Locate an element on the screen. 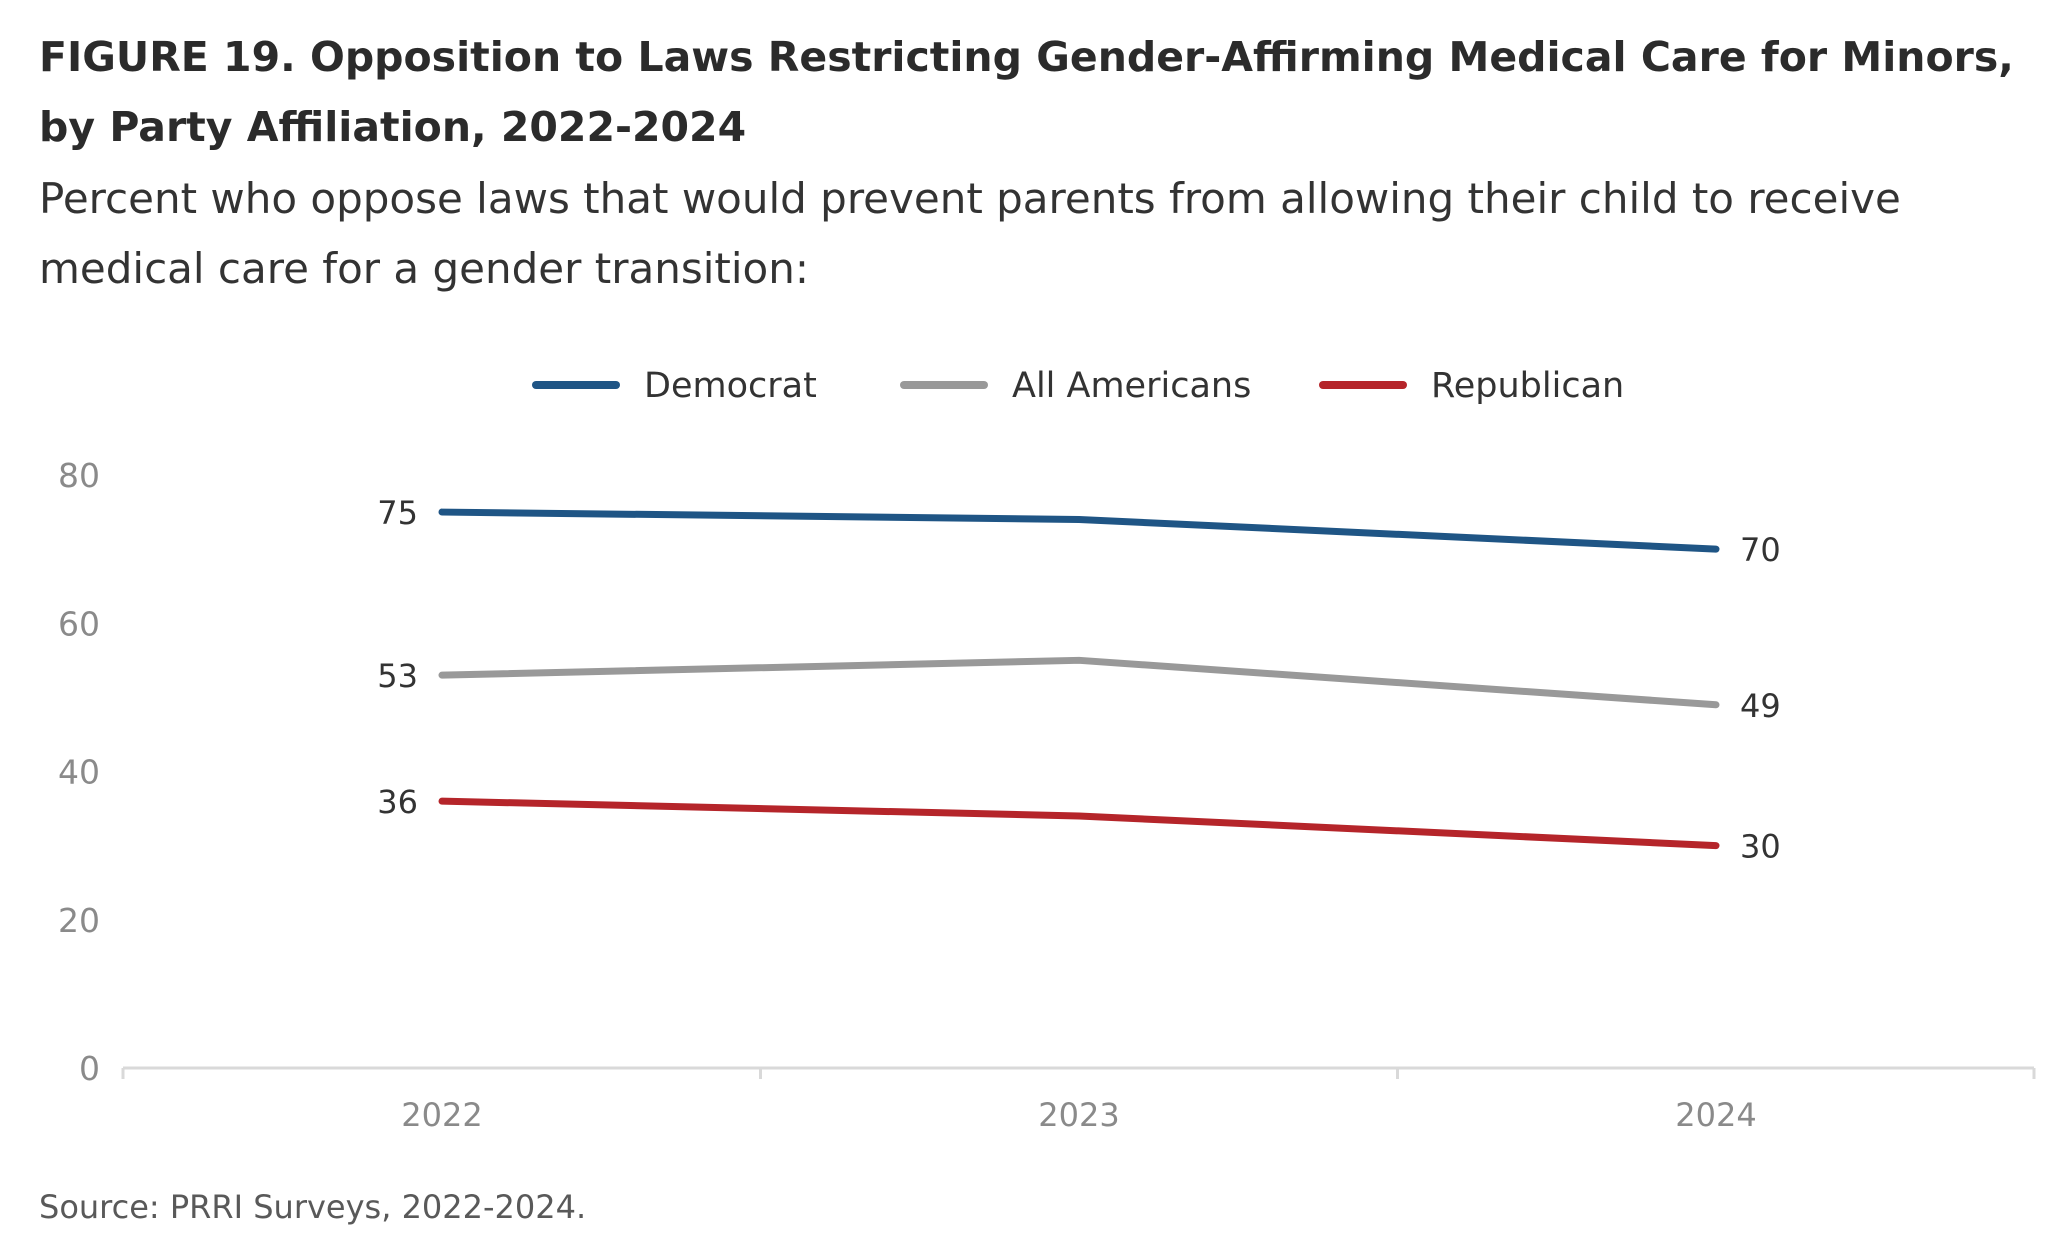 Image resolution: width=2065 pixels, height=1257 pixels. data-label-democrat: 75 is located at coordinates (397, 513).